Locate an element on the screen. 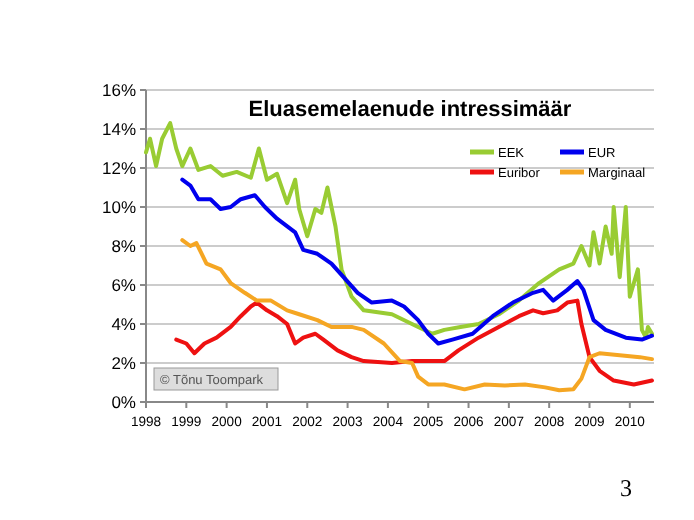 Image resolution: width=694 pixels, height=520 pixels. text: 3 is located at coordinates (626, 488).